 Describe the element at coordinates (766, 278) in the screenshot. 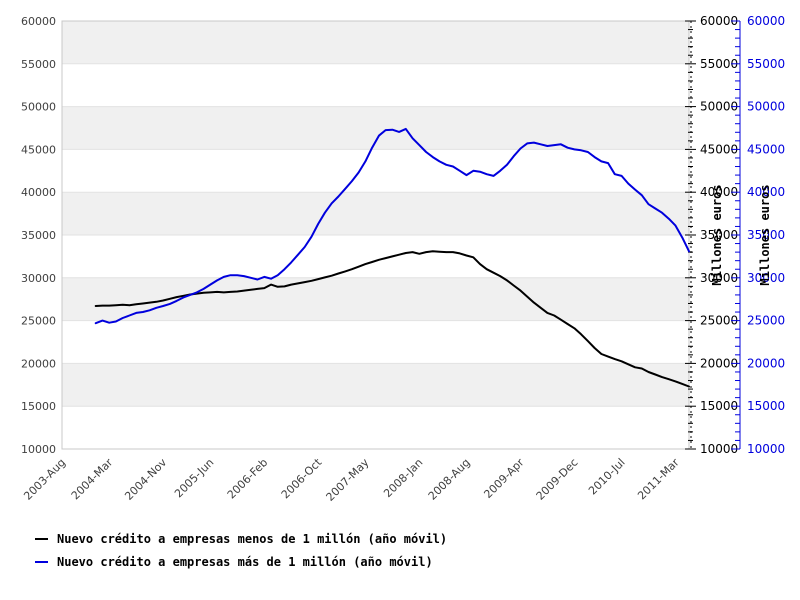

I see `y-tick-label-right-2: 30000` at that location.